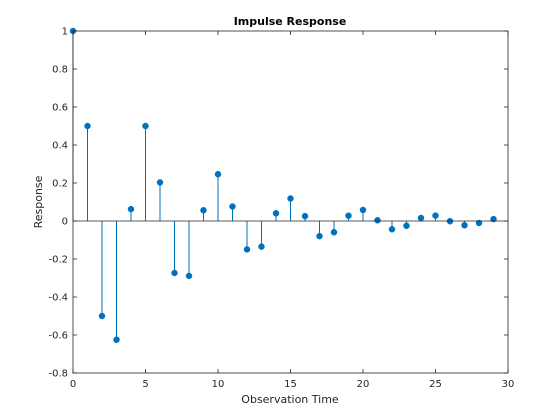 The image size is (560, 420). Describe the element at coordinates (58, 336) in the screenshot. I see `y-tick-label: -0.6` at that location.